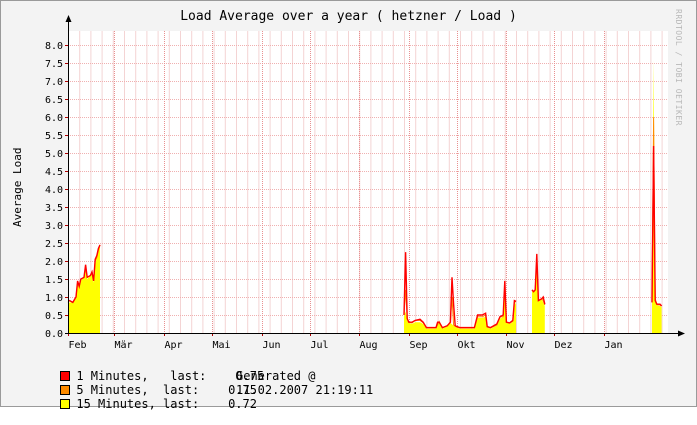 The height and width of the screenshot is (425, 697). Describe the element at coordinates (65, 404) in the screenshot. I see `legend-swatch-15min` at that location.